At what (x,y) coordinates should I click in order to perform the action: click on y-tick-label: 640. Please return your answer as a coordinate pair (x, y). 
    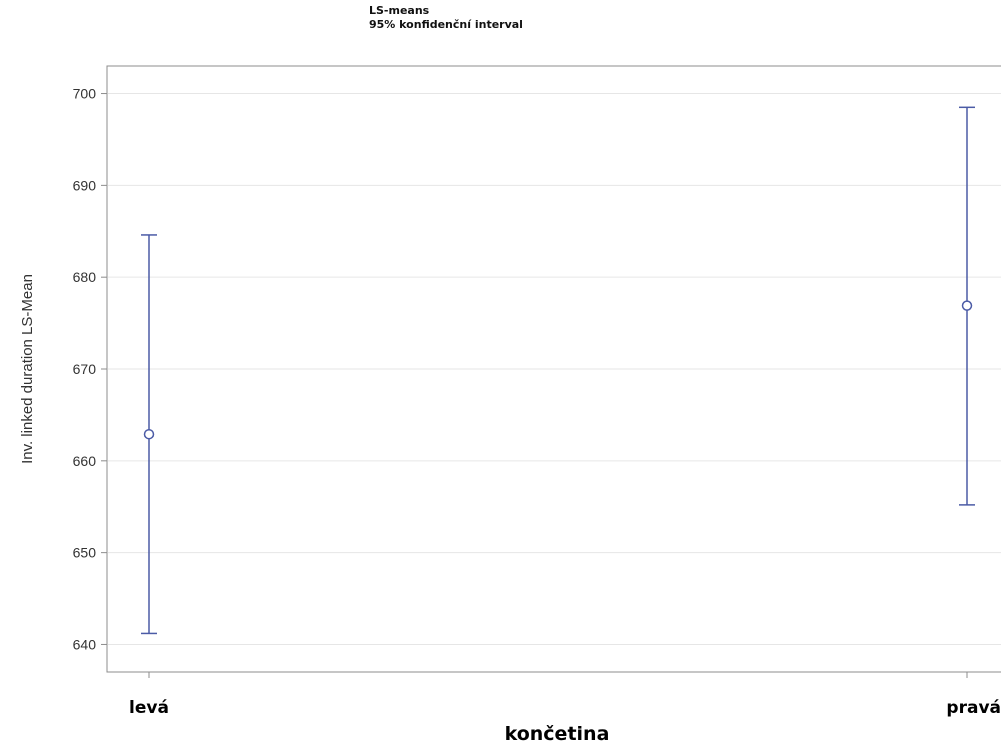
    Looking at the image, I should click on (85, 644).